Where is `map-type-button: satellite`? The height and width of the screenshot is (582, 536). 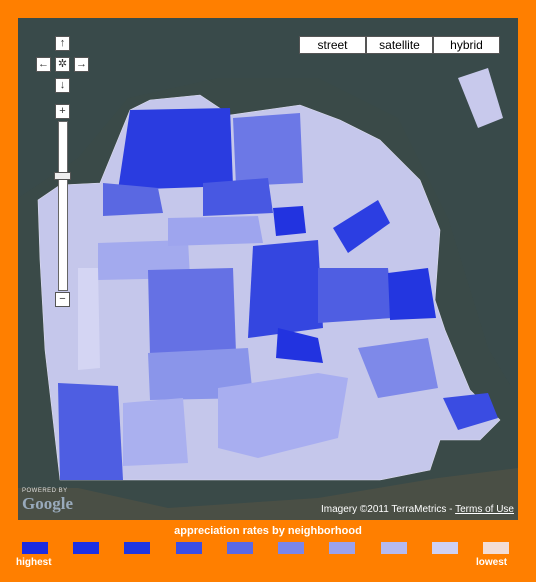 map-type-button: satellite is located at coordinates (399, 45).